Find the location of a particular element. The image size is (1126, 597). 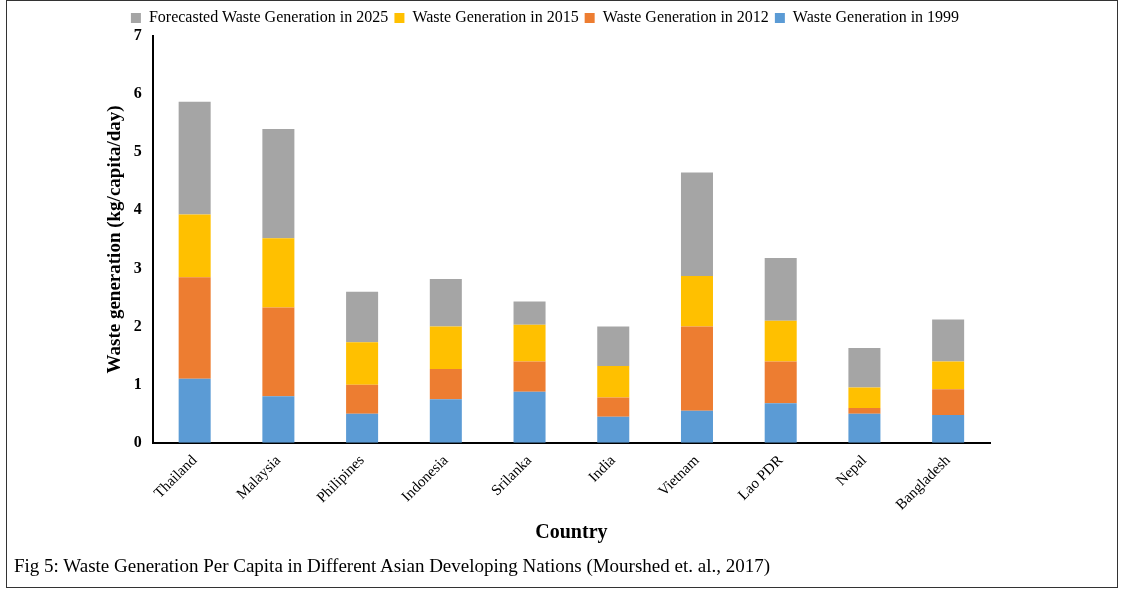

y-tick-label: 7 is located at coordinates (137, 35).